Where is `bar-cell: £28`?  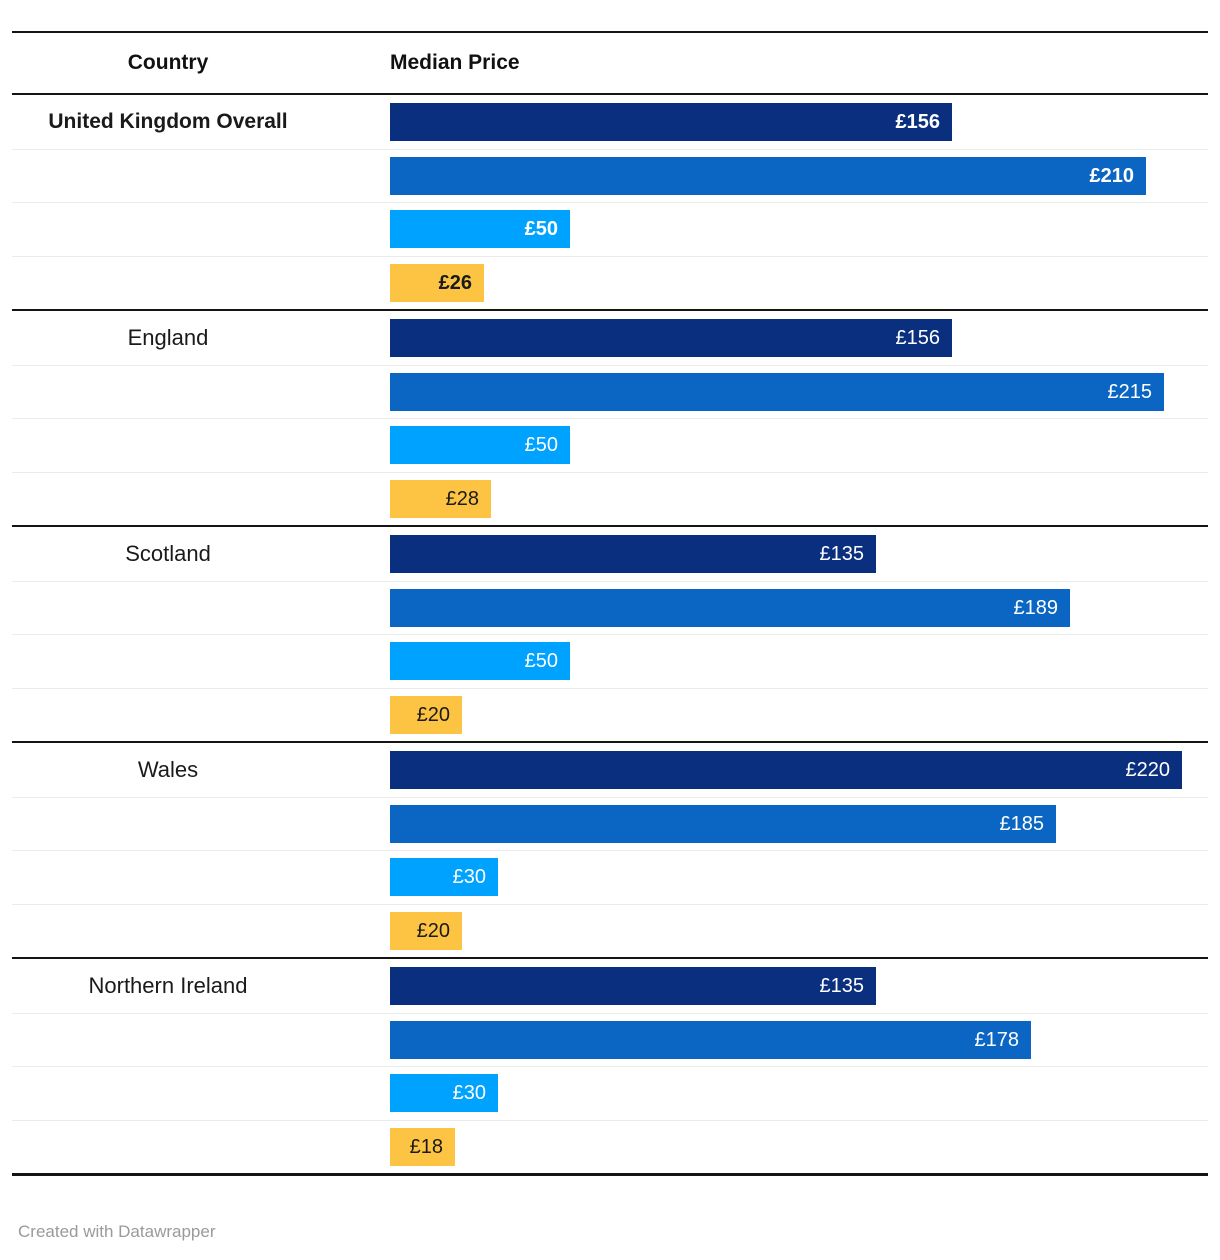 bar-cell: £28 is located at coordinates (799, 498).